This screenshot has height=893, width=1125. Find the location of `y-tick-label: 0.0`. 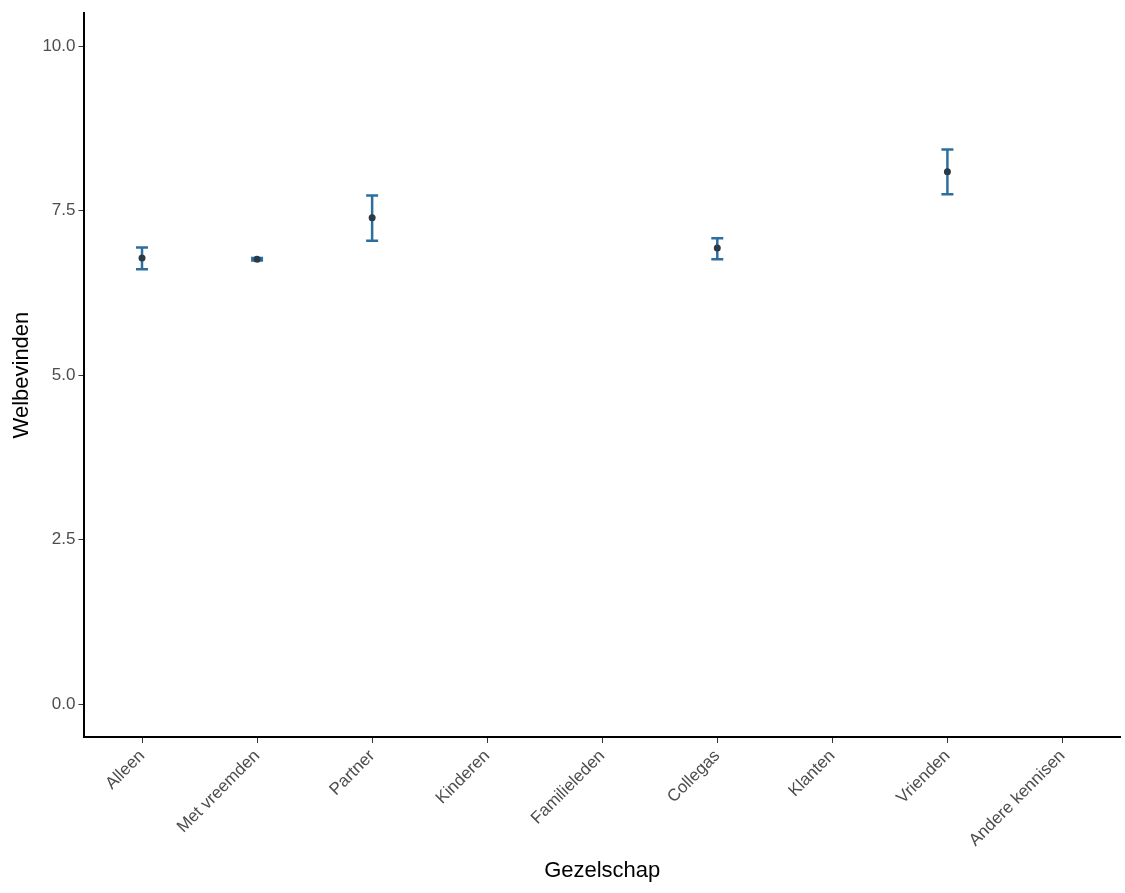

y-tick-label: 0.0 is located at coordinates (63, 703).